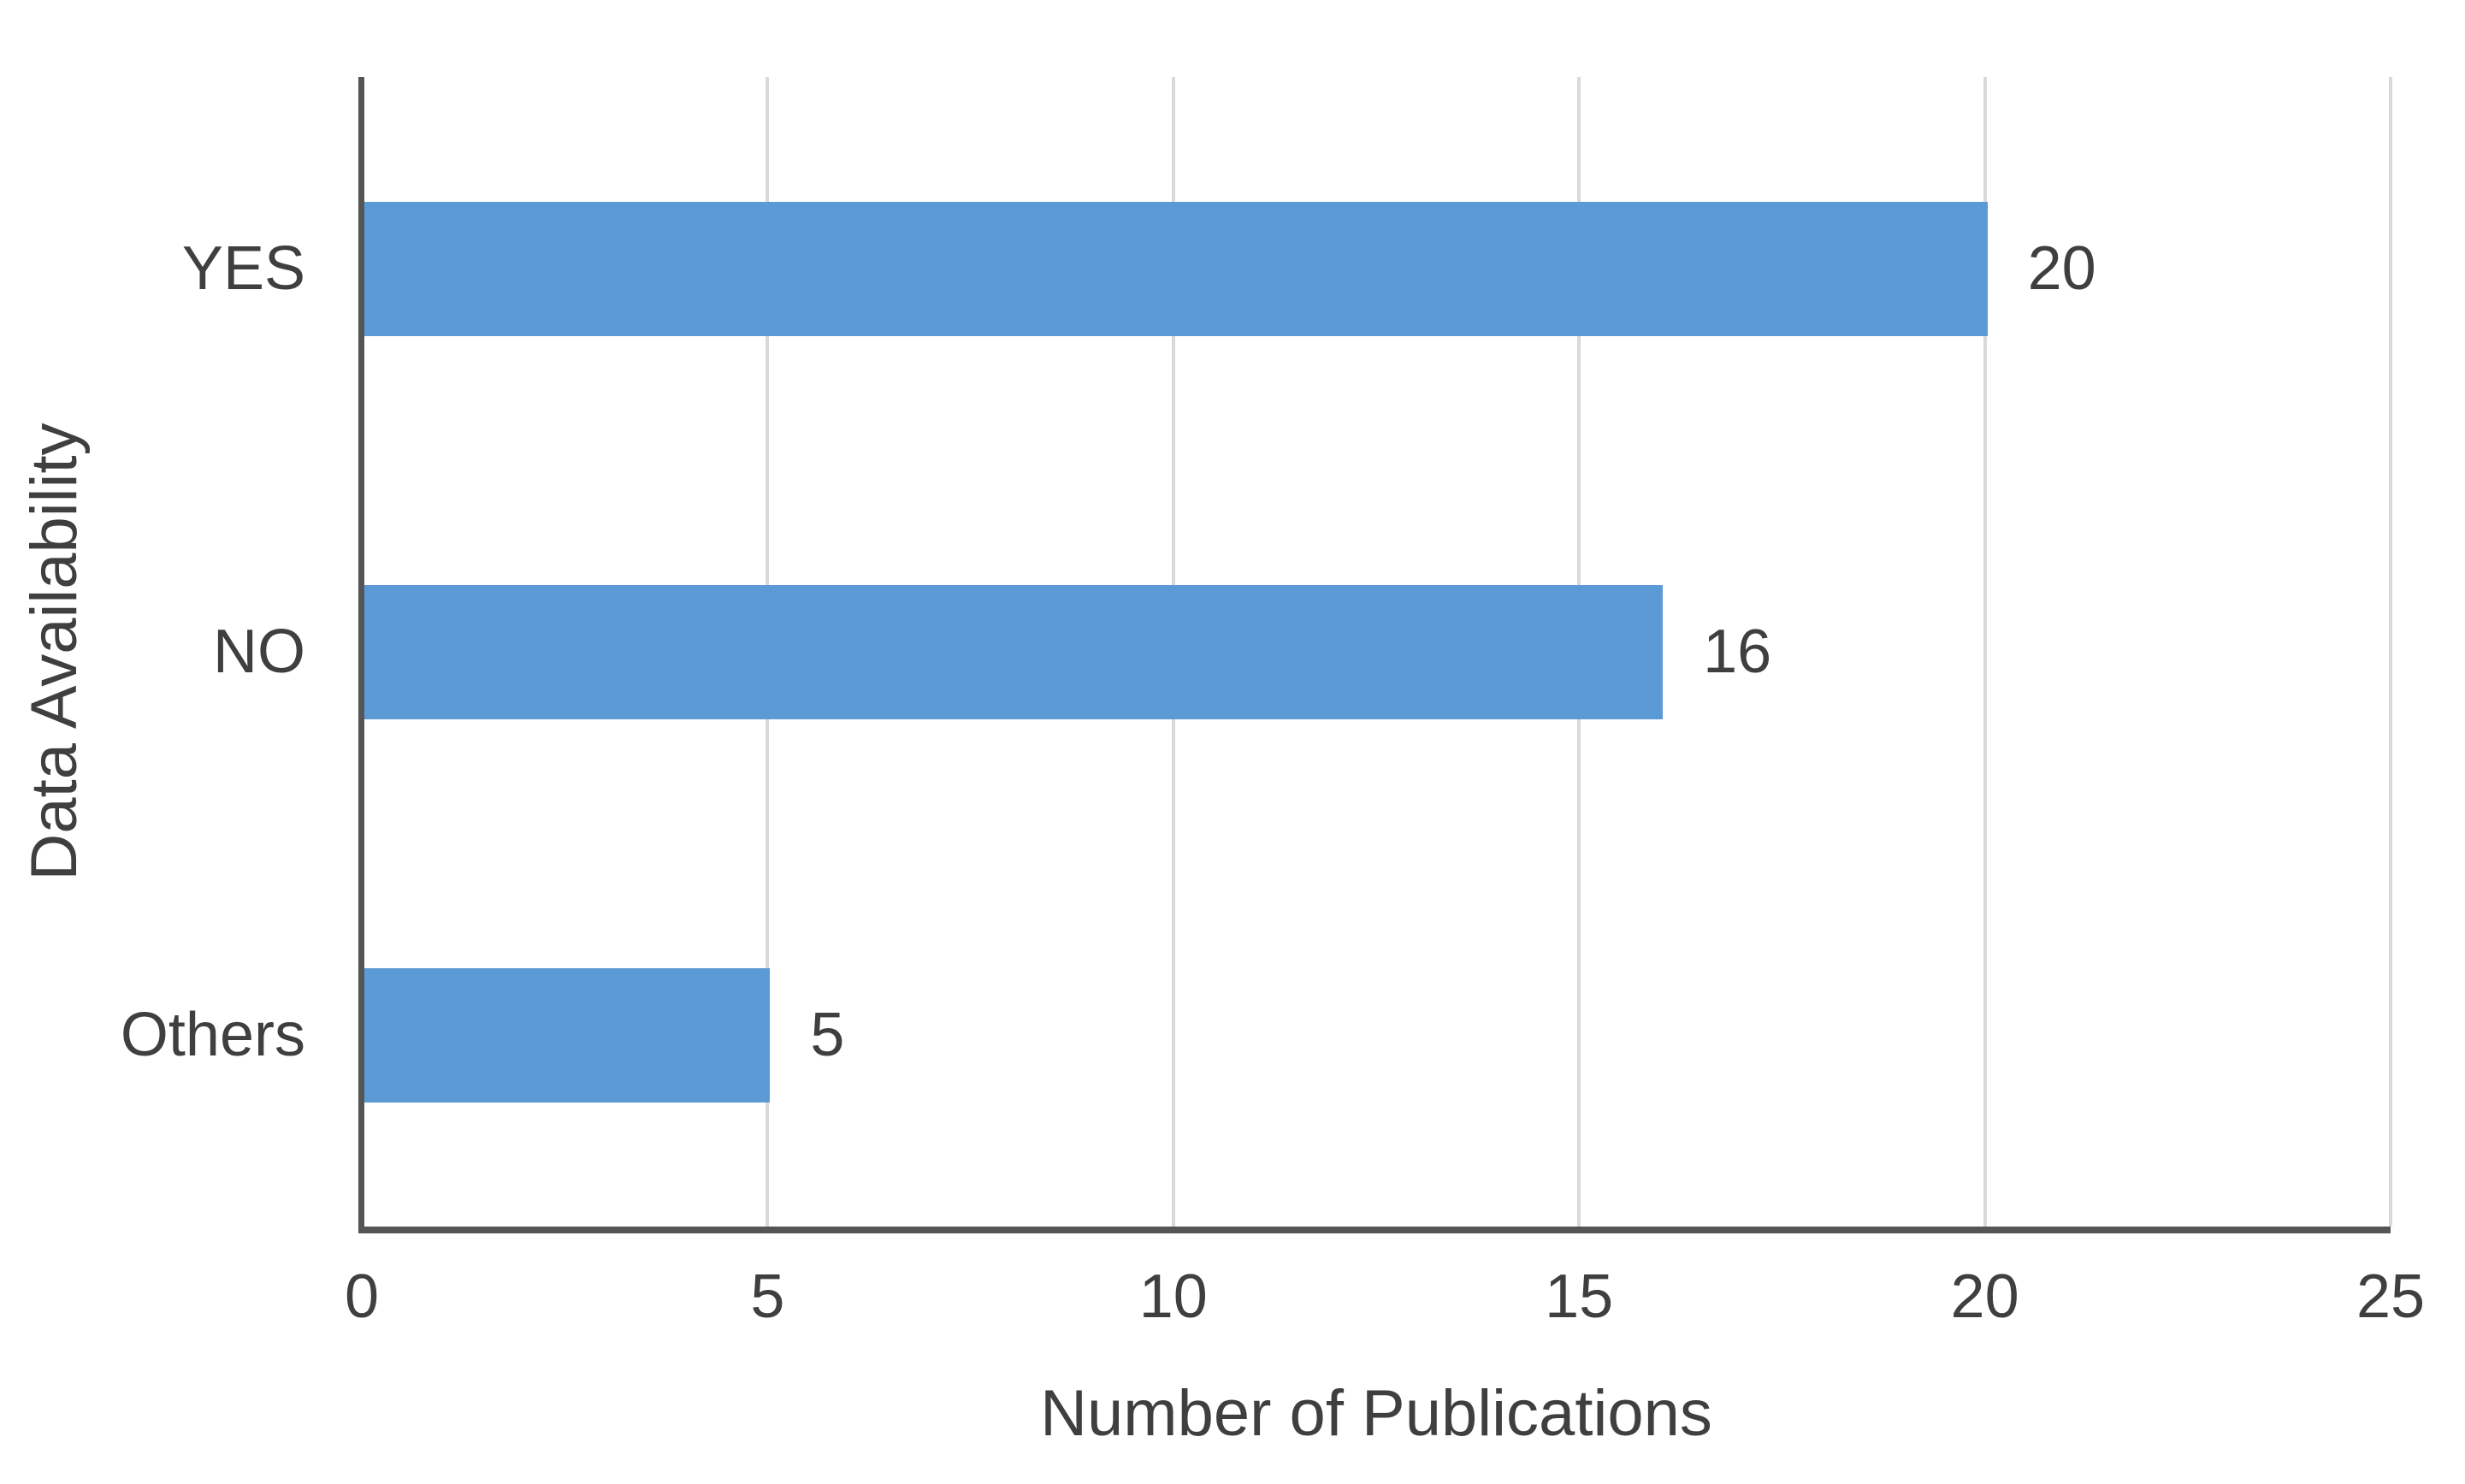  Describe the element at coordinates (1376, 1413) in the screenshot. I see `x-axis-title: Number of Publications` at that location.